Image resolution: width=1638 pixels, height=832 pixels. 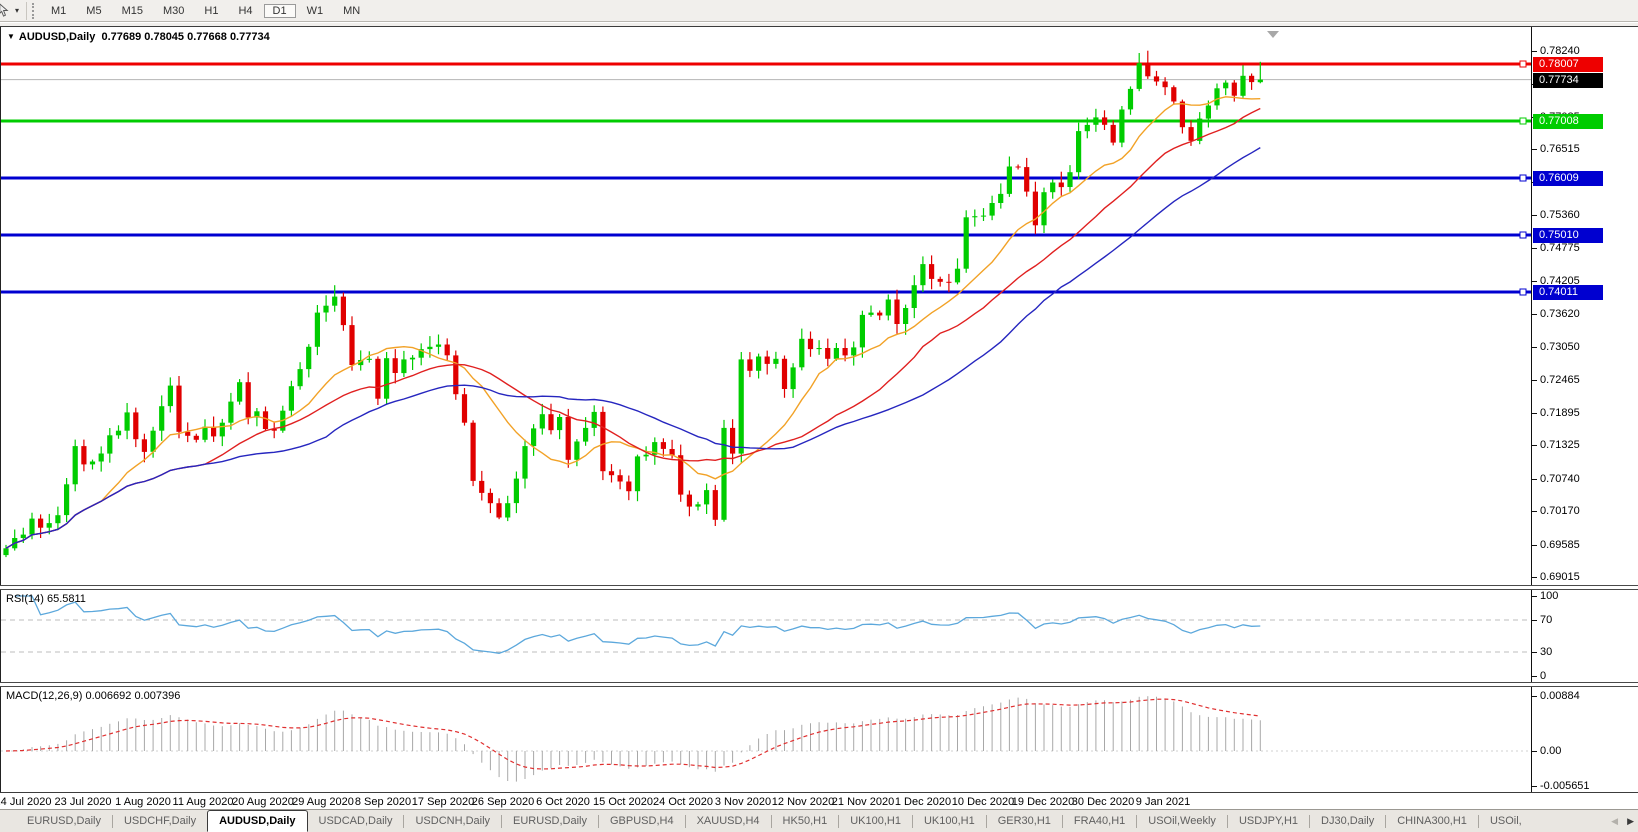 What do you see at coordinates (323, 802) in the screenshot?
I see `date-label: 29 Aug 2020` at bounding box center [323, 802].